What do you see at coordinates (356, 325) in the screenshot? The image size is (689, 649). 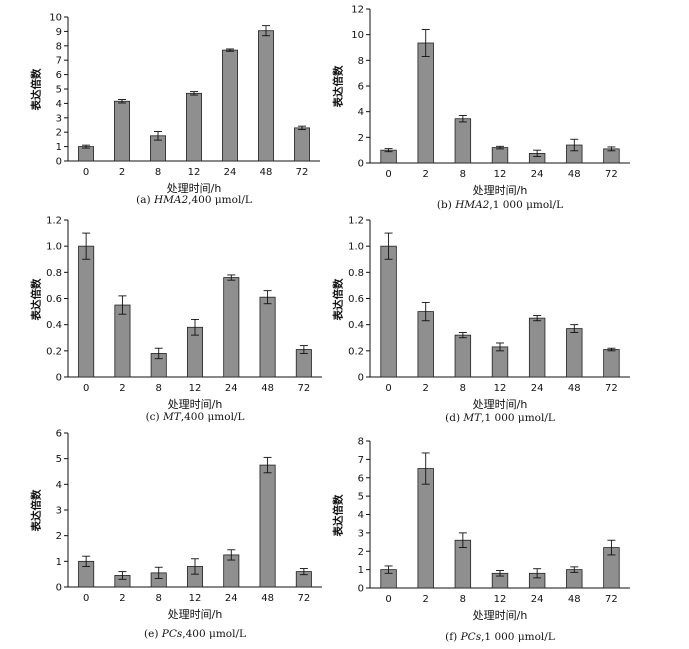 I see `y-tick-label: 0.4` at bounding box center [356, 325].